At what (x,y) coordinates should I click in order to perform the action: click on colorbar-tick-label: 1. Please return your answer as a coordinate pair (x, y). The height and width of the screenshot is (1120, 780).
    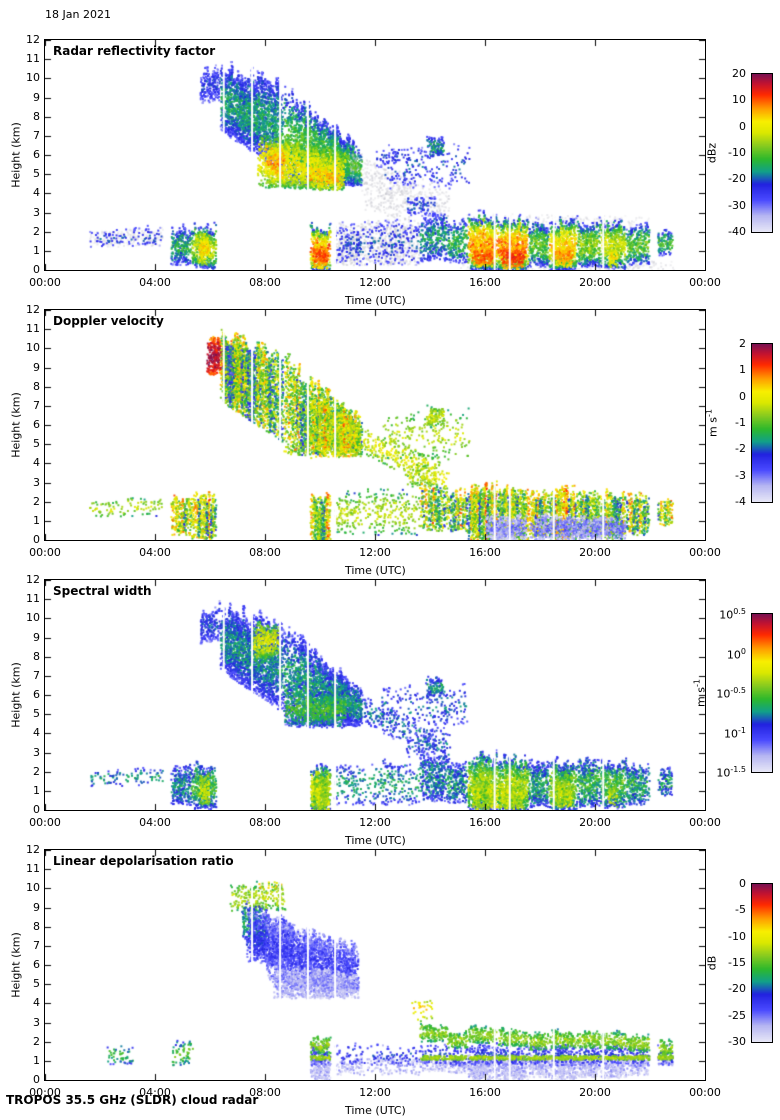
    Looking at the image, I should click on (742, 370).